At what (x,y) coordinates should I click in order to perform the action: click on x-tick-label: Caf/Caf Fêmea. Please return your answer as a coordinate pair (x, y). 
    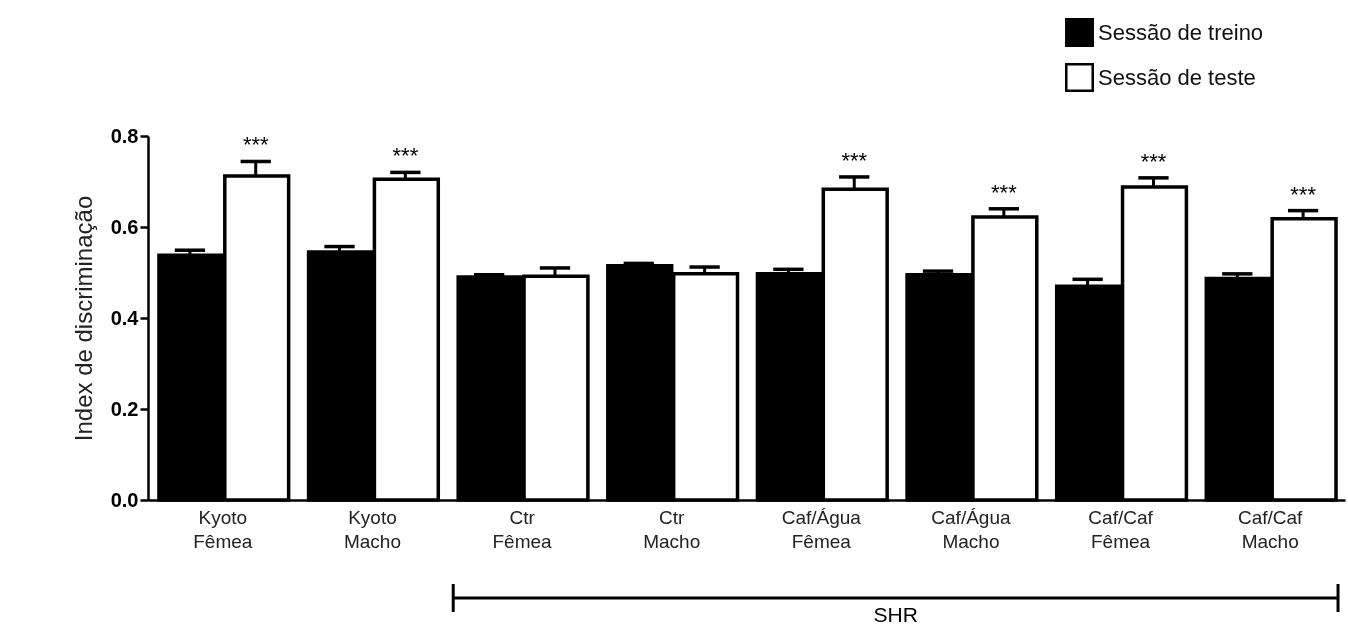
    Looking at the image, I should click on (1121, 529).